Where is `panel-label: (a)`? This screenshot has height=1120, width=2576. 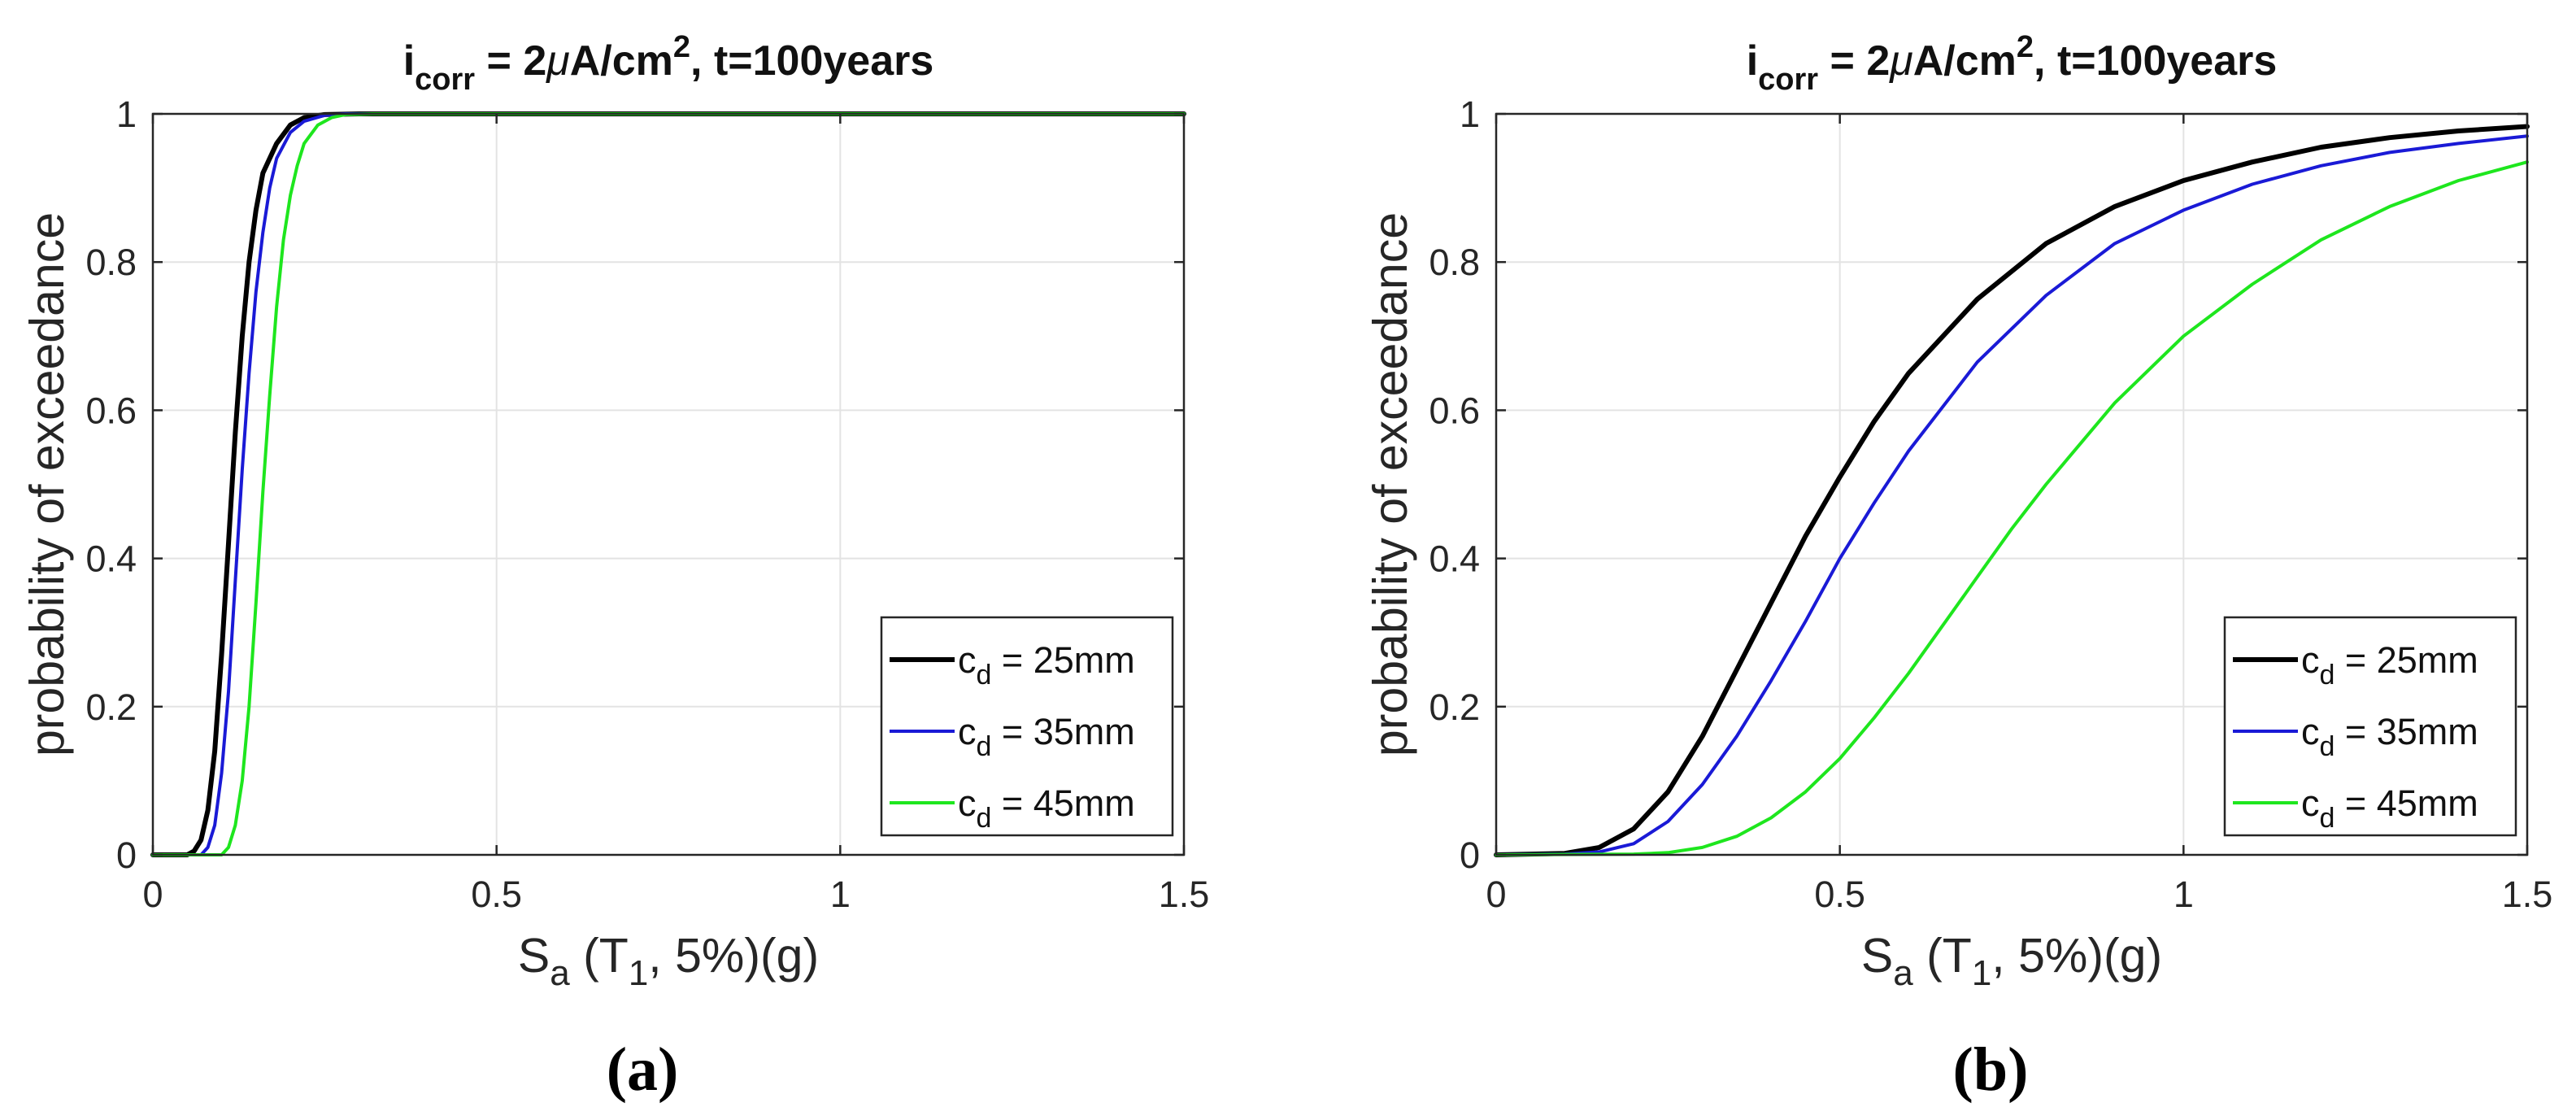
panel-label: (a) is located at coordinates (643, 1069).